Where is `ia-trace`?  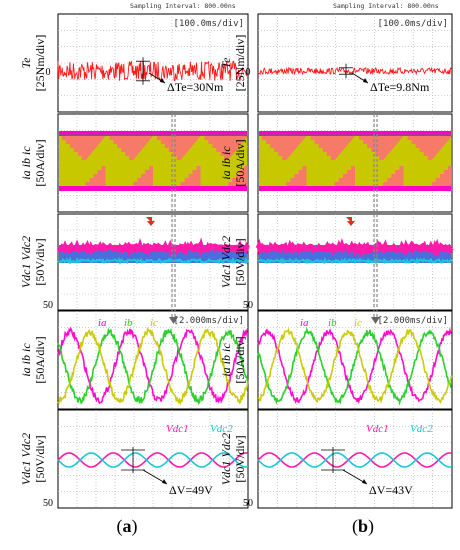
ia-trace is located at coordinates (355, 366).